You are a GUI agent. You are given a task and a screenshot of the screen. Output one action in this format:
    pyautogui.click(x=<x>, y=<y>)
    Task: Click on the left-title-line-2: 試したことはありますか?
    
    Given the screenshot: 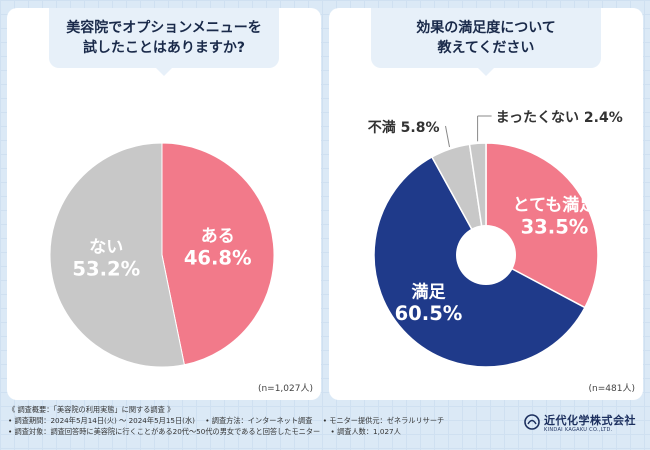 What is the action you would take?
    pyautogui.click(x=164, y=48)
    